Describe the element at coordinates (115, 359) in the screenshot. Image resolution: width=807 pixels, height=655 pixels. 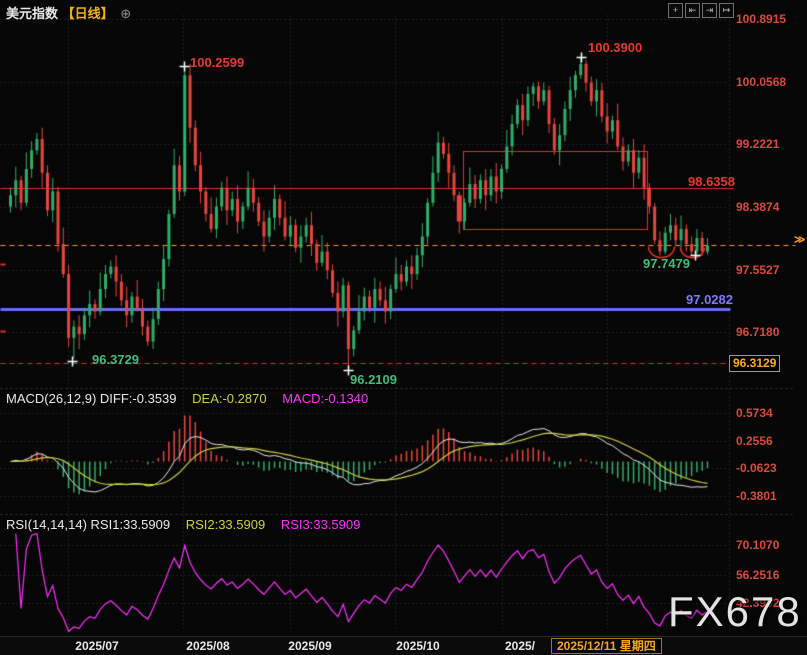
I see `price-callout-label: 96.3729` at that location.